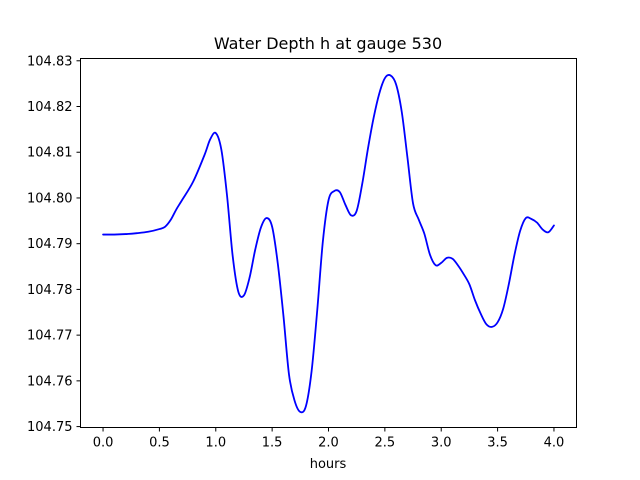 The height and width of the screenshot is (480, 640). Describe the element at coordinates (50, 336) in the screenshot. I see `y-tick-label: 104.77` at that location.